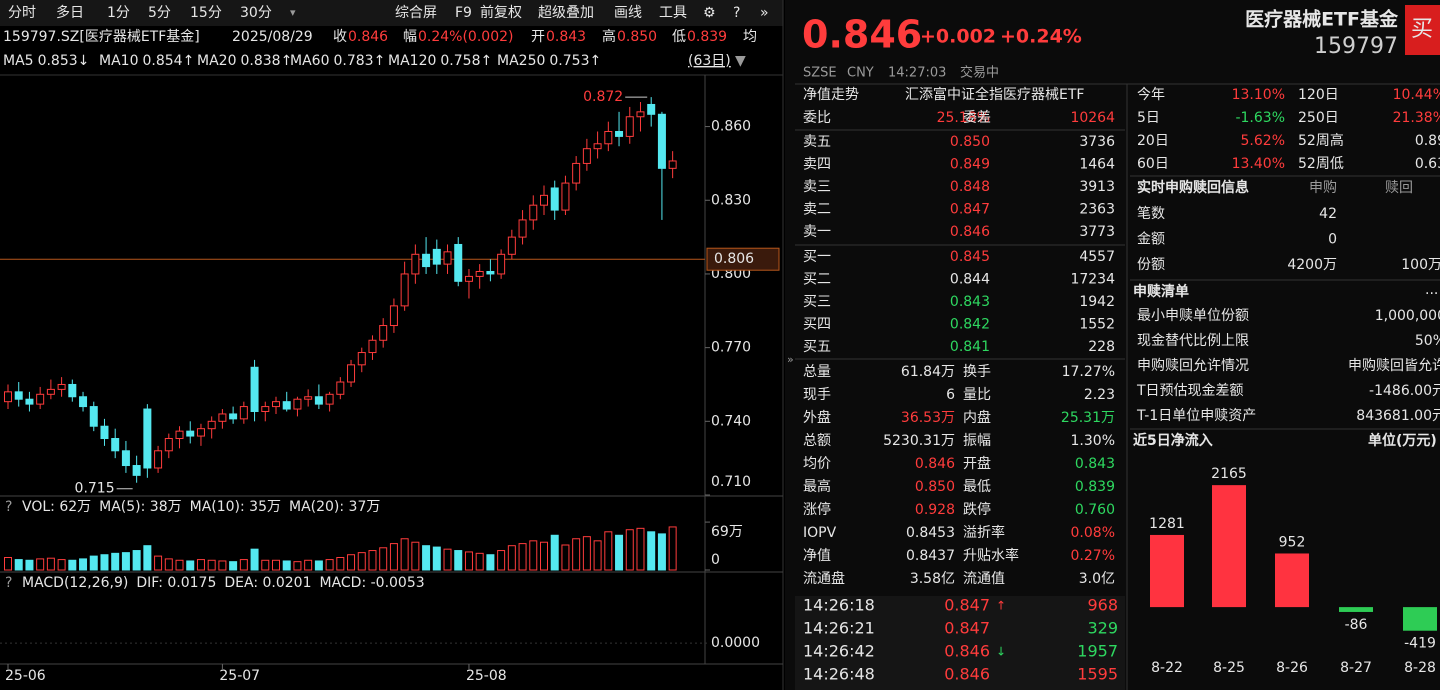 The width and height of the screenshot is (1440, 690). I want to click on perf-value: 10.44%, so click(1416, 95).